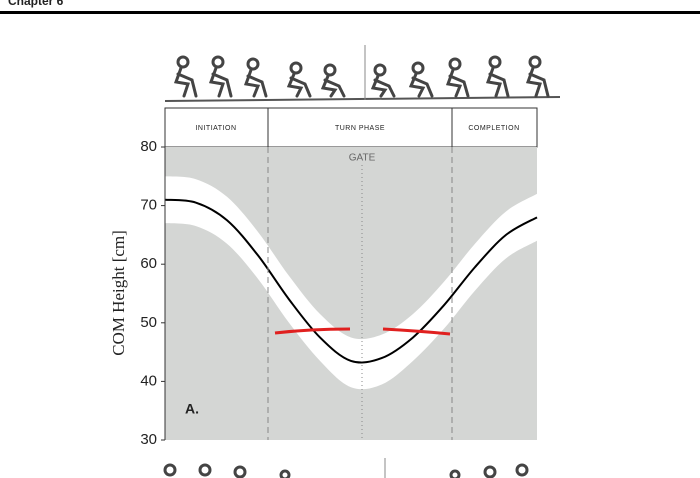  I want to click on phase-boxes, so click(351, 127).